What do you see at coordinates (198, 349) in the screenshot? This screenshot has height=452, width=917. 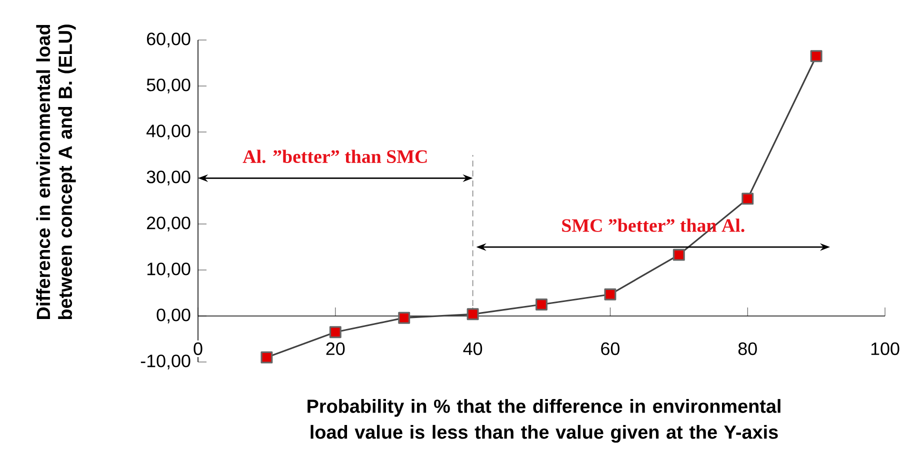 I see `x-tick-label: 0` at bounding box center [198, 349].